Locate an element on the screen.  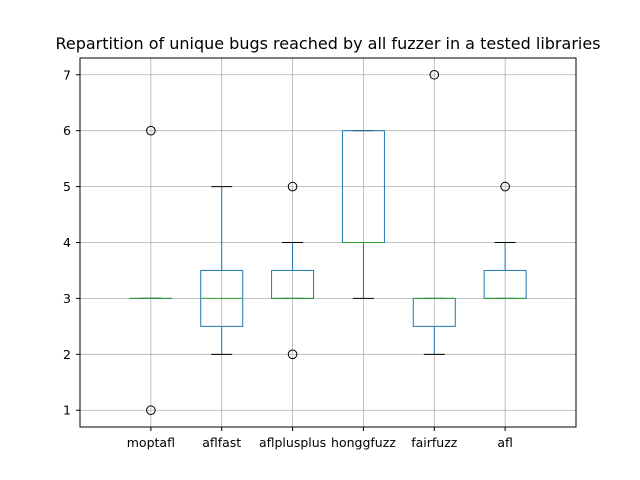
y-tick-label: 2 is located at coordinates (67, 354).